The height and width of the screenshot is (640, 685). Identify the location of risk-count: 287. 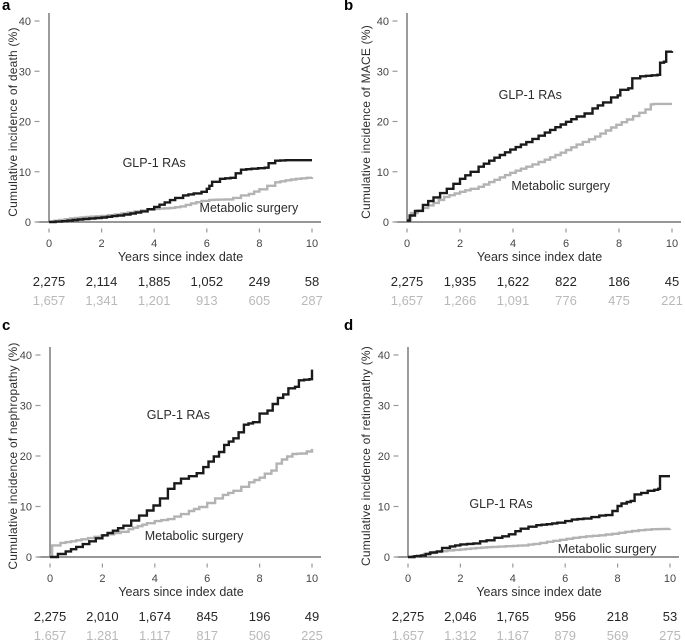
(312, 300).